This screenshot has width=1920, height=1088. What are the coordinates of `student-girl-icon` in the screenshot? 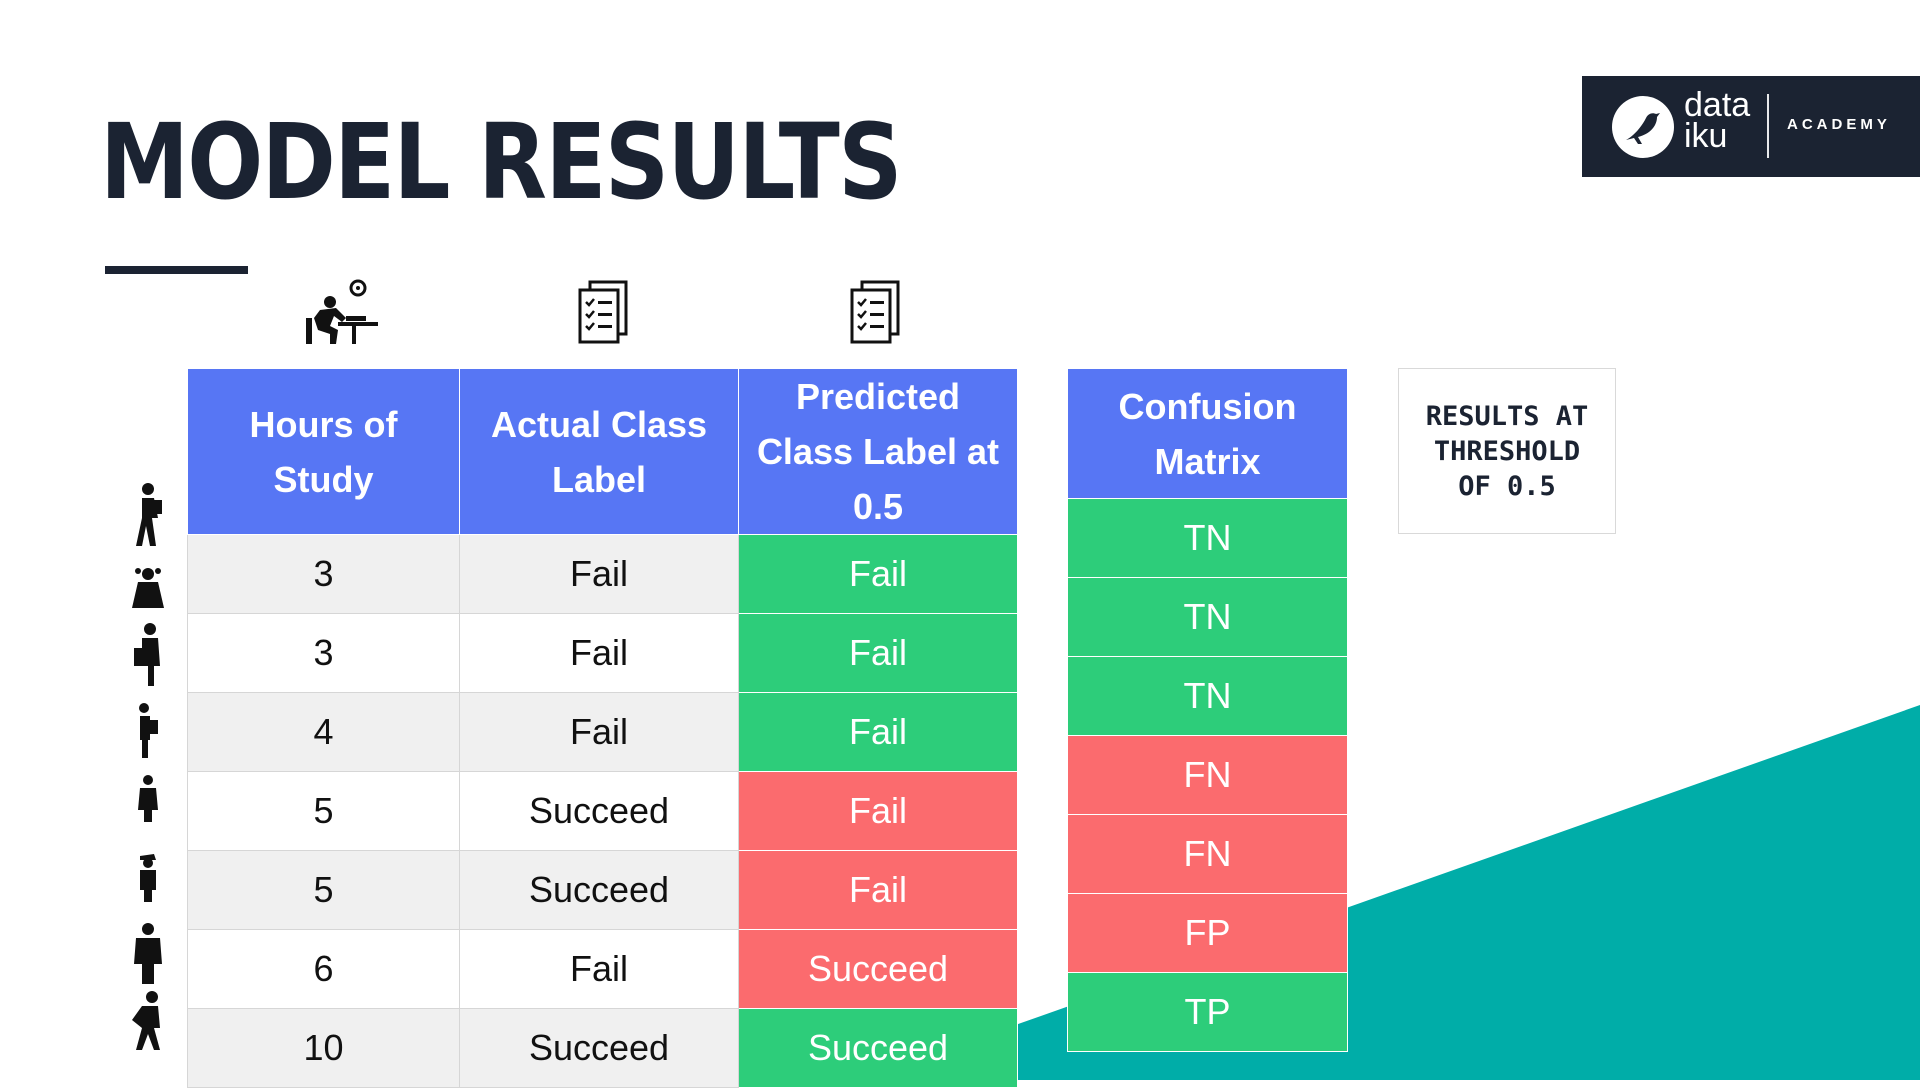 It's located at (148, 588).